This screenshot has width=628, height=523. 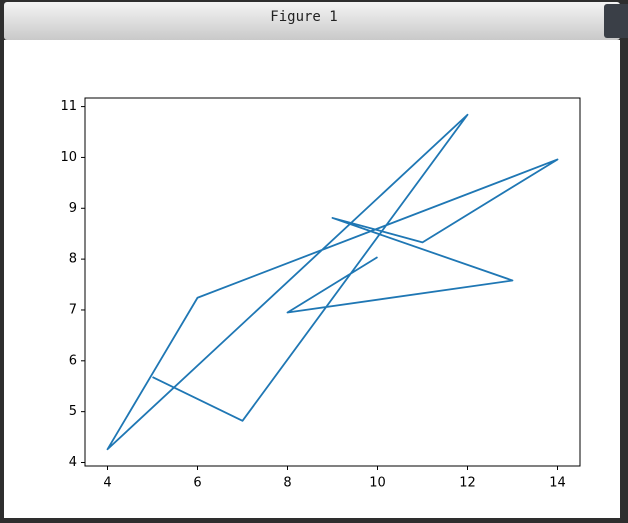 What do you see at coordinates (68, 157) in the screenshot?
I see `y-tick-label: 10` at bounding box center [68, 157].